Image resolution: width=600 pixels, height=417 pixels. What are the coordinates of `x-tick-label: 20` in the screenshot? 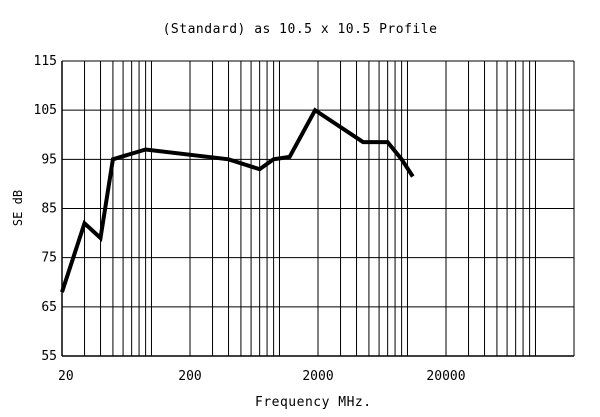 It's located at (66, 376).